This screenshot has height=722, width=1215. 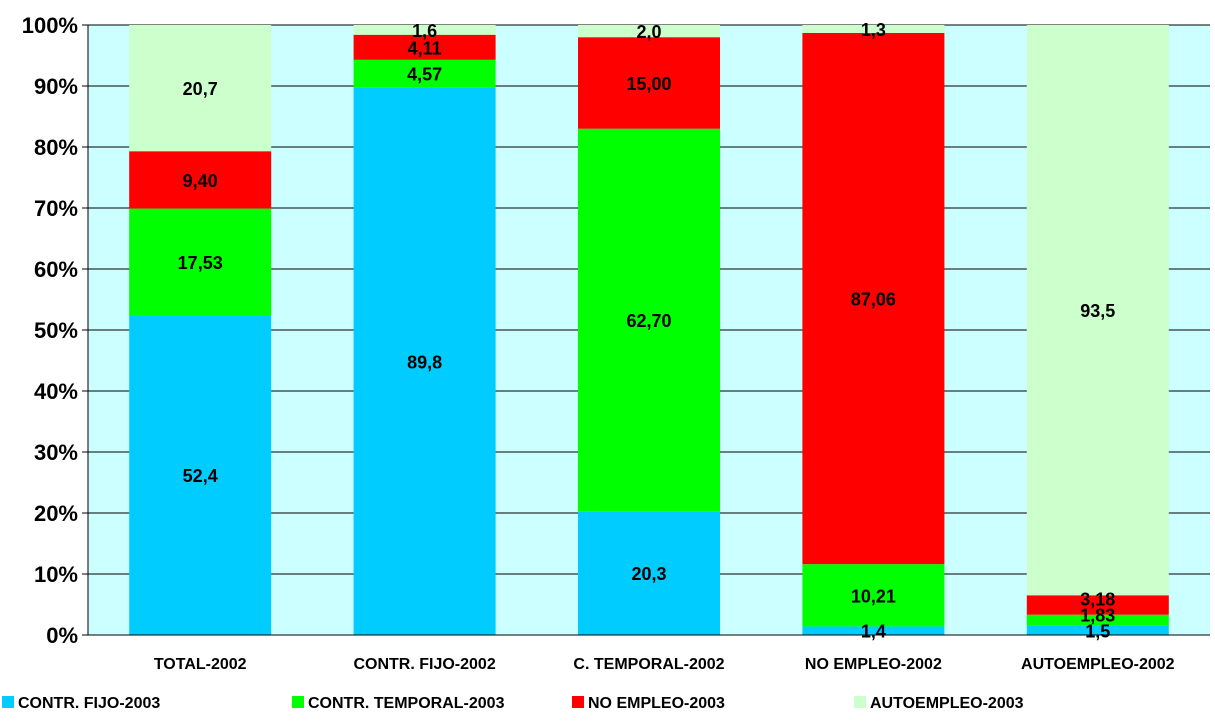 I want to click on bar-contr-fijo-2002-autoempleo-2003, so click(x=424, y=30).